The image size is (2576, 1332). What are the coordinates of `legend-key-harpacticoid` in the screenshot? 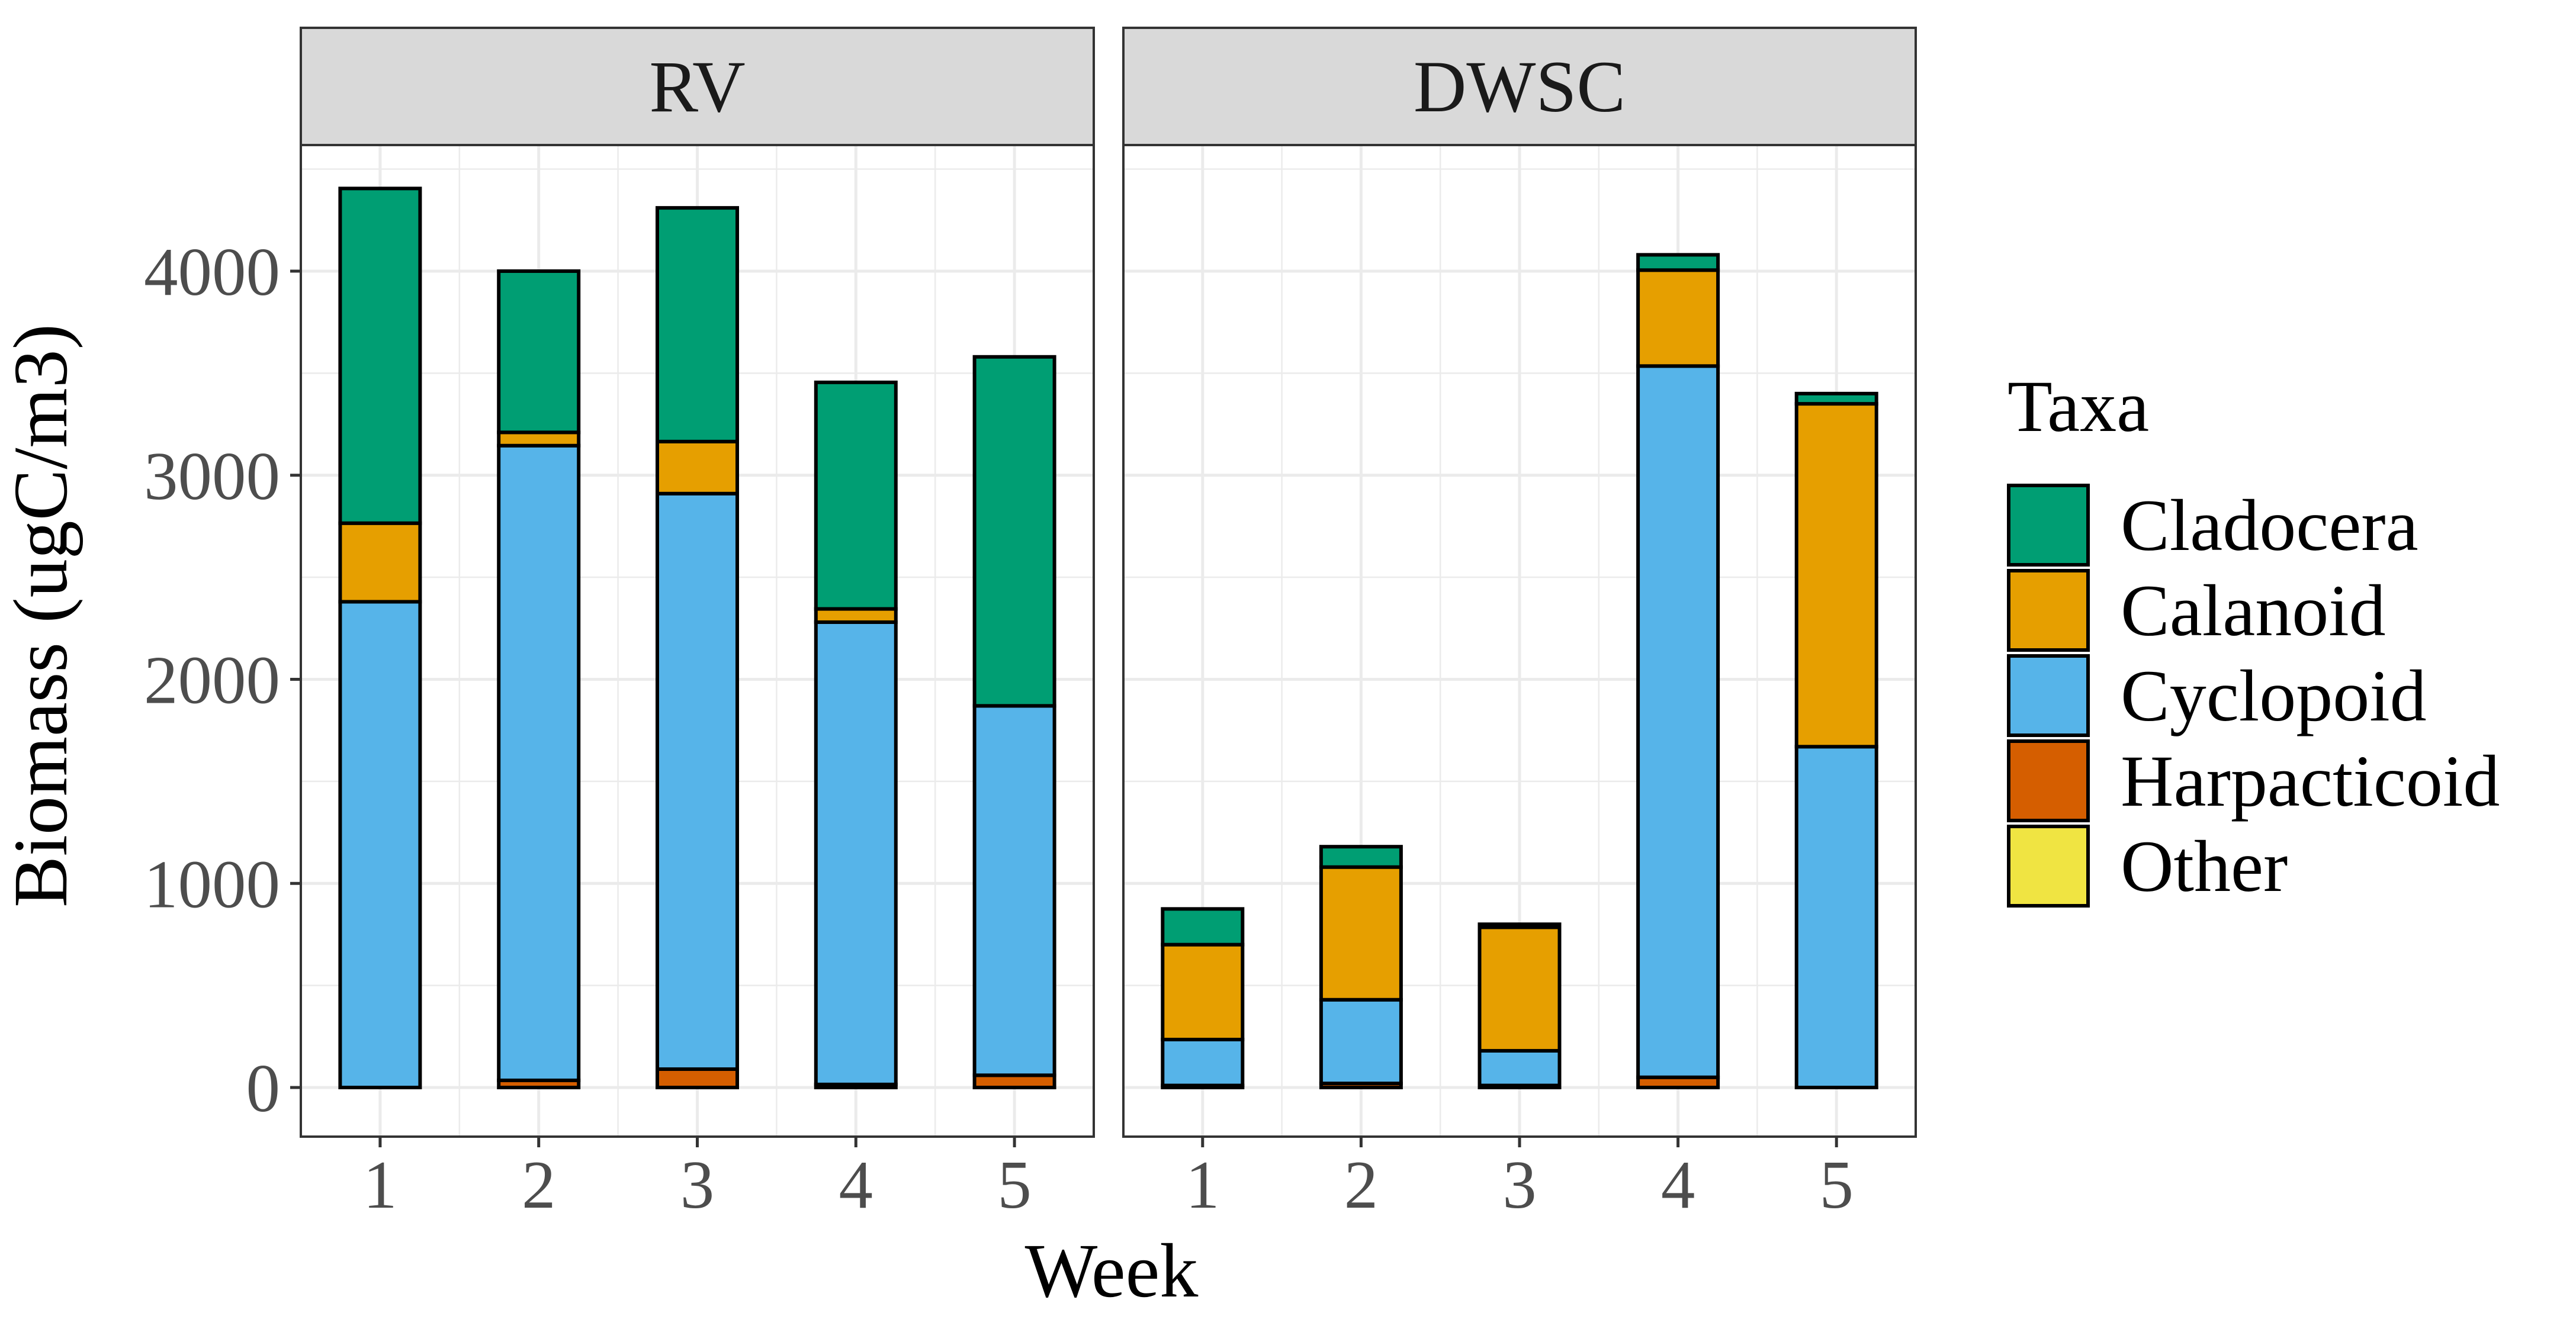 It's located at (2048, 780).